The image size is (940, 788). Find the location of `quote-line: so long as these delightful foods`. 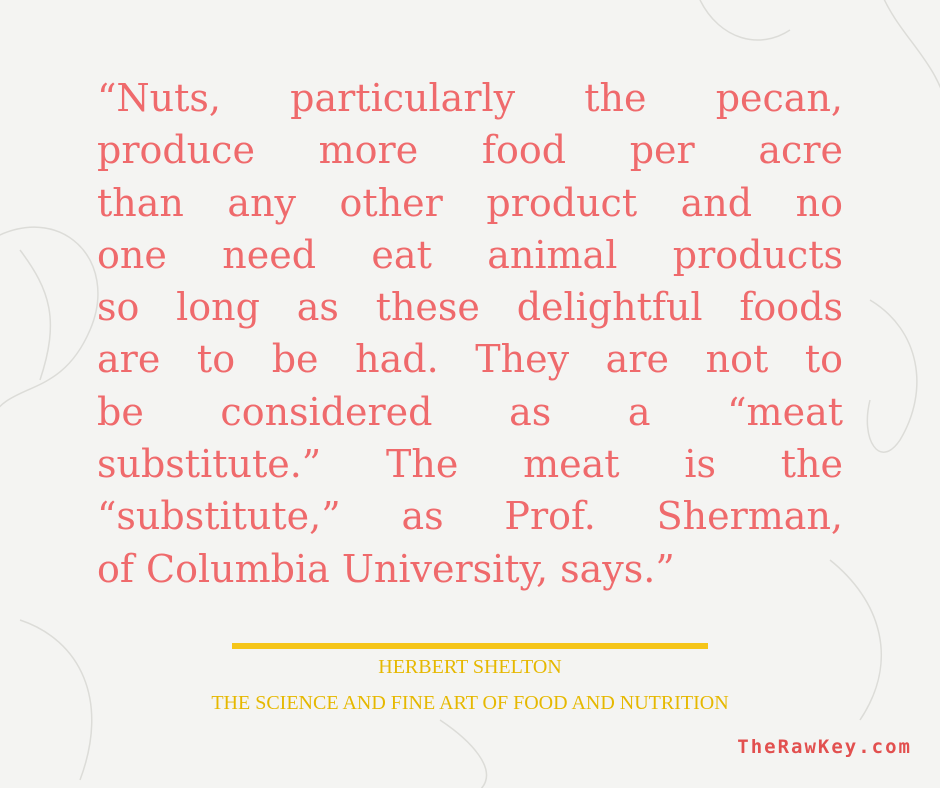

quote-line: so long as these delightful foods is located at coordinates (470, 307).